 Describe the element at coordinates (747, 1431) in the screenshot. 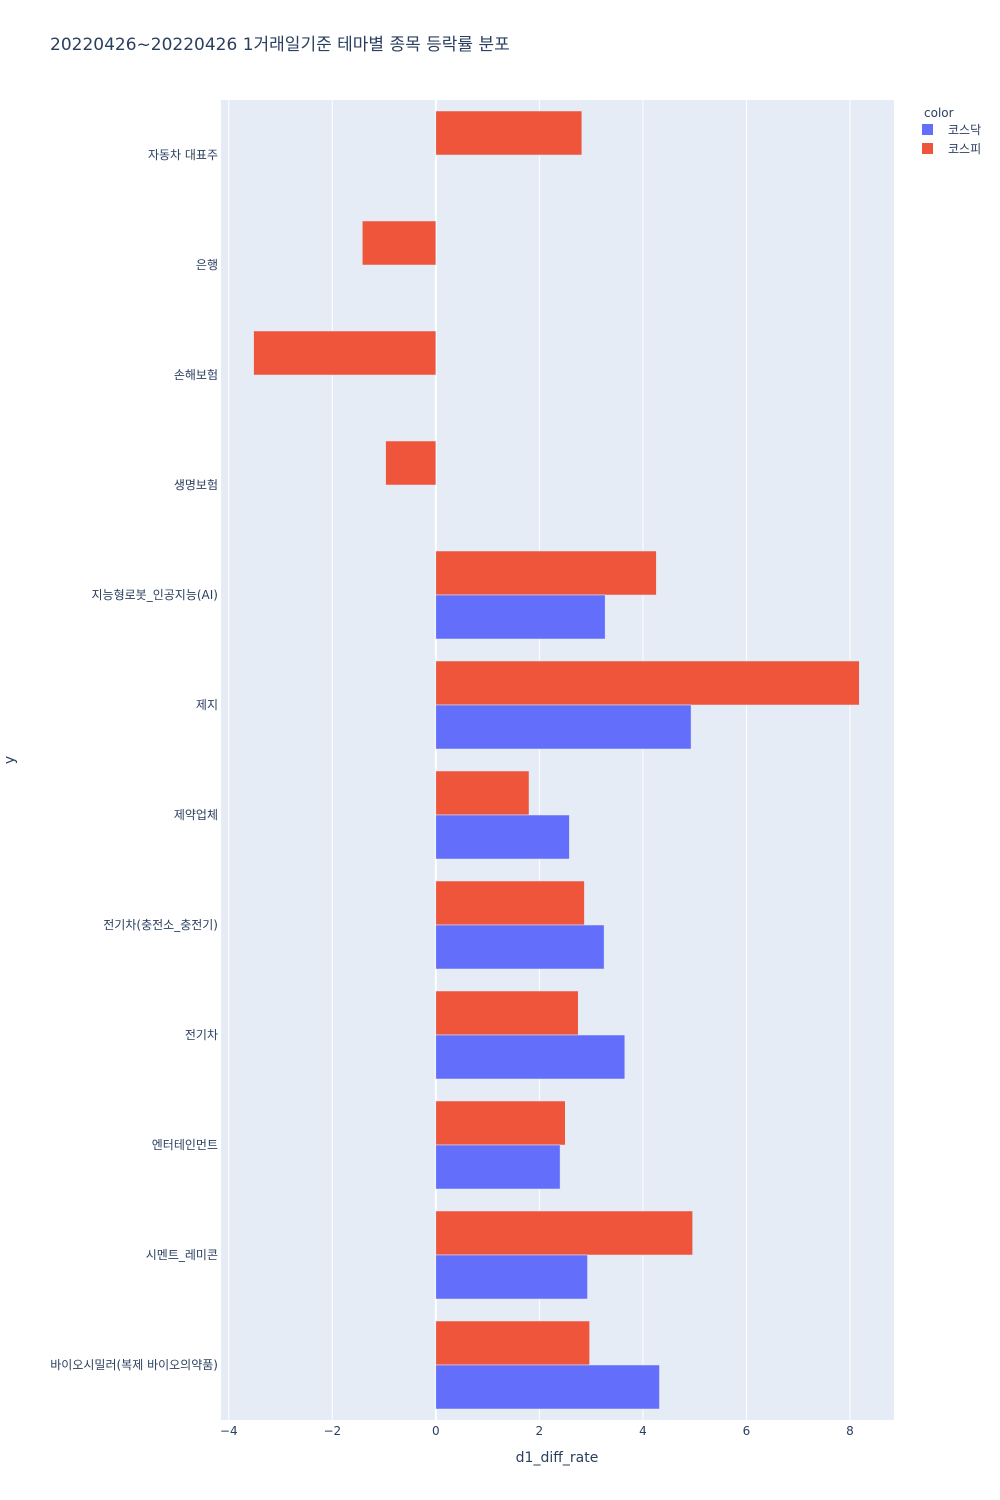

I see `x-tick-label: 6` at that location.